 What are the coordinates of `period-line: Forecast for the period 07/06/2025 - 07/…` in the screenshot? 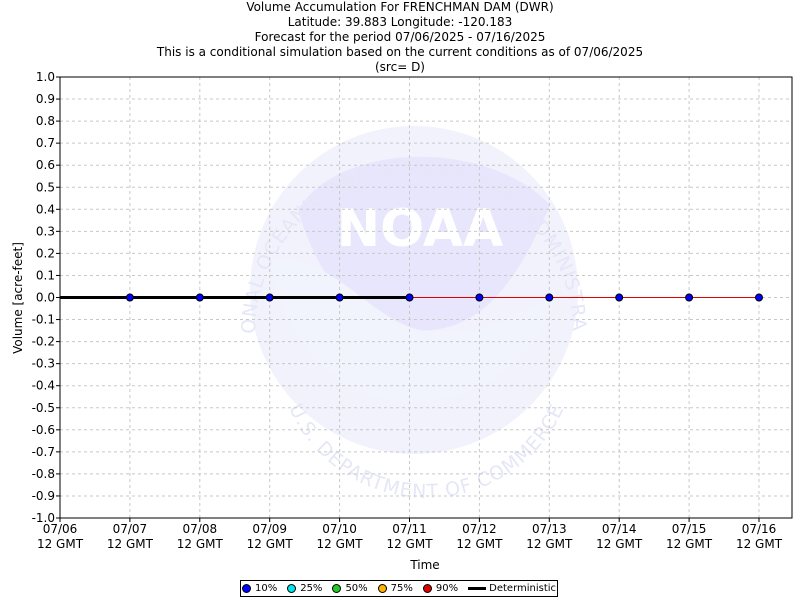 It's located at (400, 37).